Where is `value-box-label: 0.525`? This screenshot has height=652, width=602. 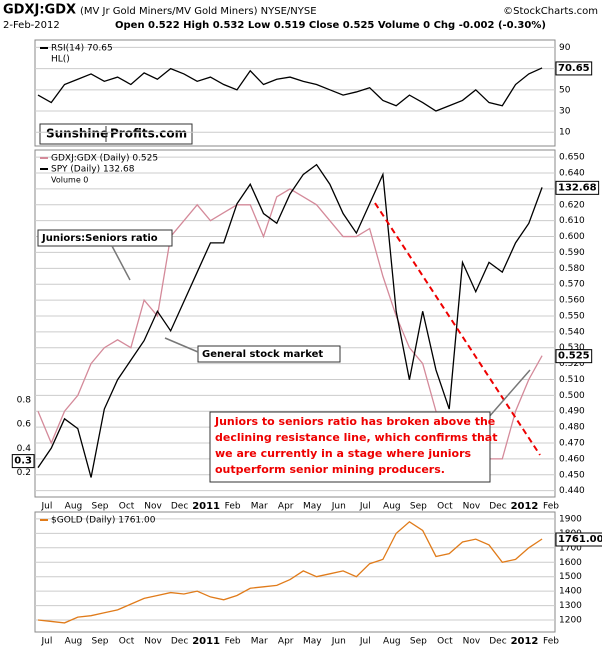 value-box-label: 0.525 is located at coordinates (574, 356).